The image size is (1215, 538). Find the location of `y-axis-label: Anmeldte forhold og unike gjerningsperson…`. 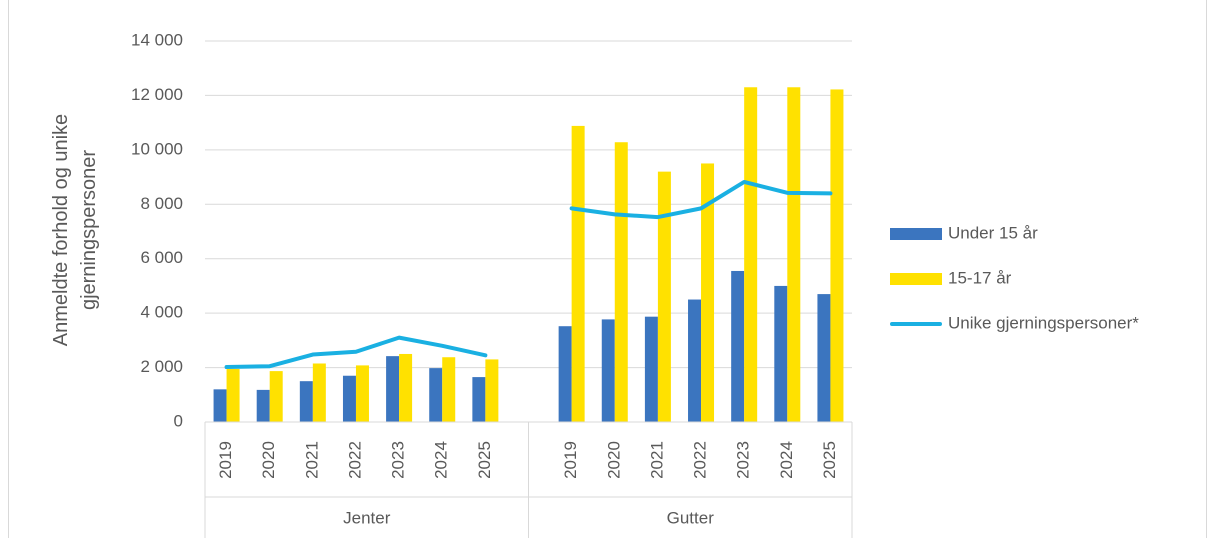

y-axis-label: Anmeldte forhold og unike gjerningsperson… is located at coordinates (75, 230).